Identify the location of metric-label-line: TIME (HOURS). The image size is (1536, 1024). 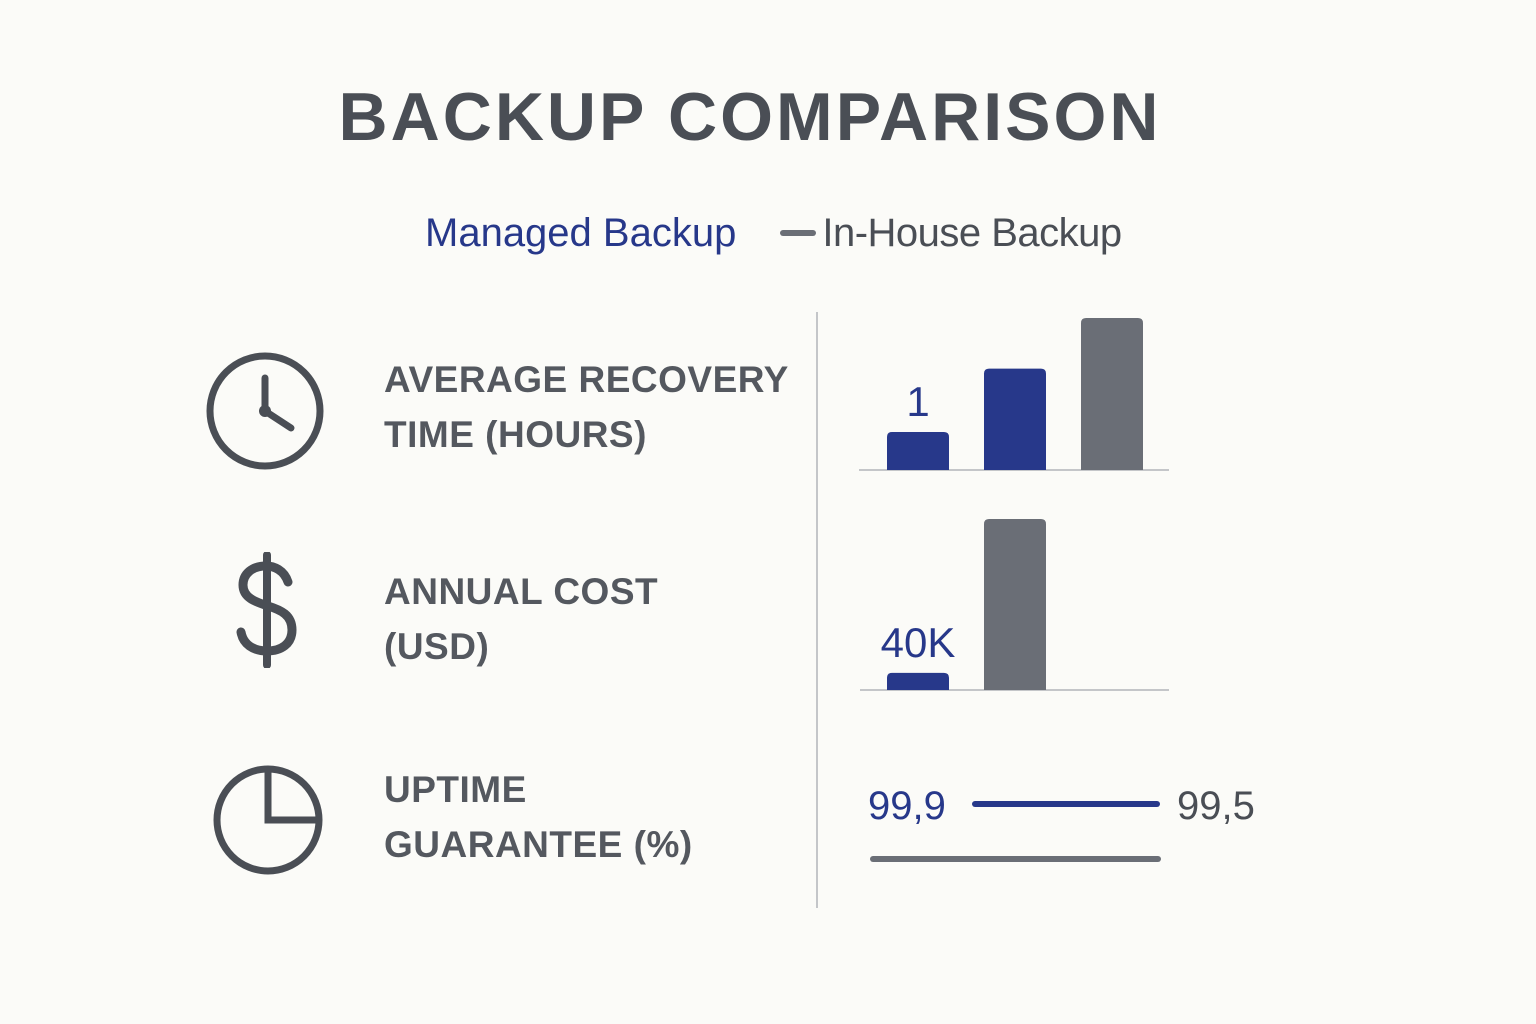
(515, 434).